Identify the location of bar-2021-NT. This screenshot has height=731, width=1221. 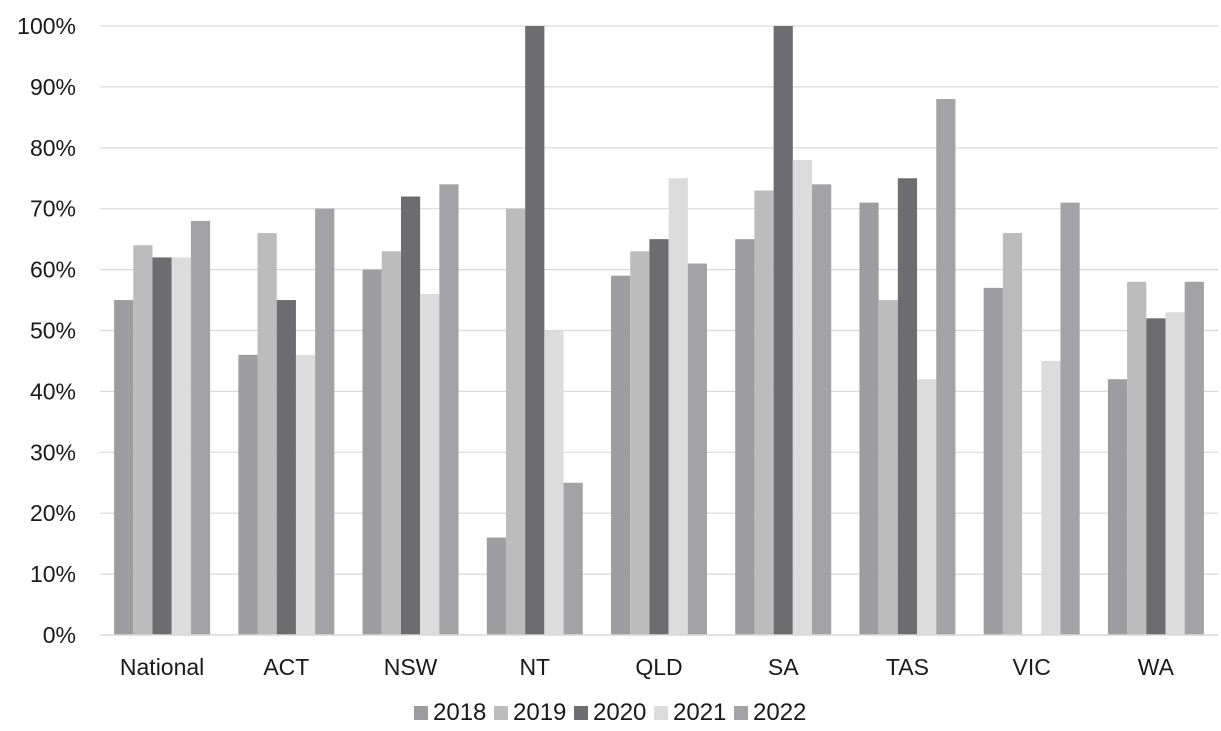
(554, 482).